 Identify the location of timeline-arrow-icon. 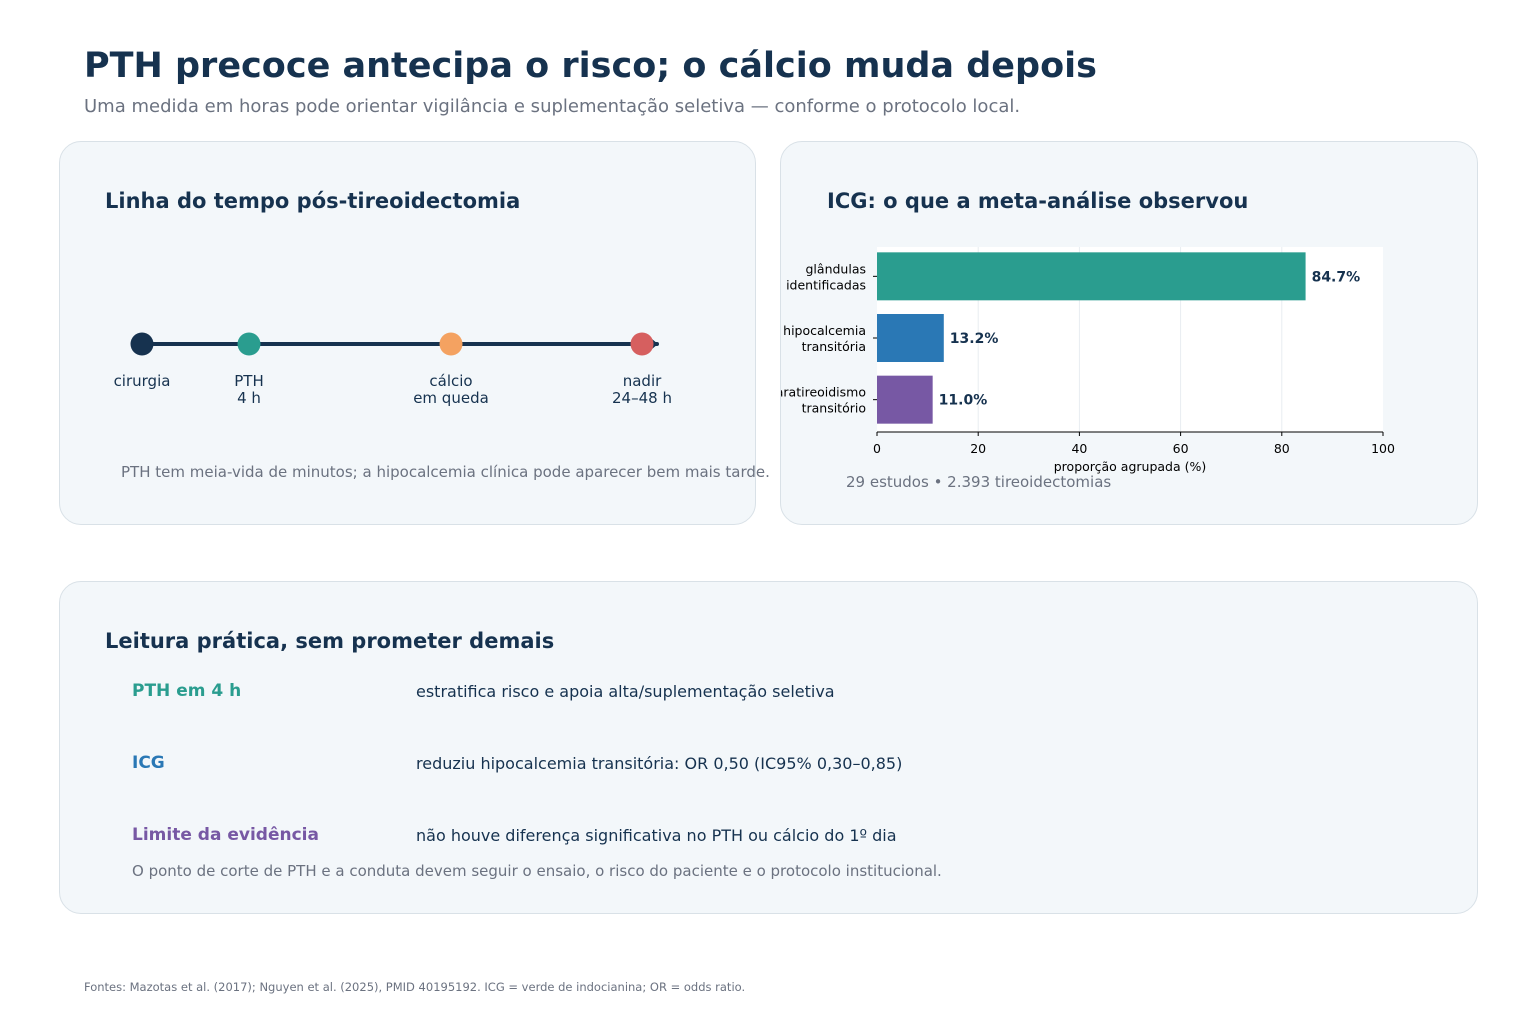
(655, 344).